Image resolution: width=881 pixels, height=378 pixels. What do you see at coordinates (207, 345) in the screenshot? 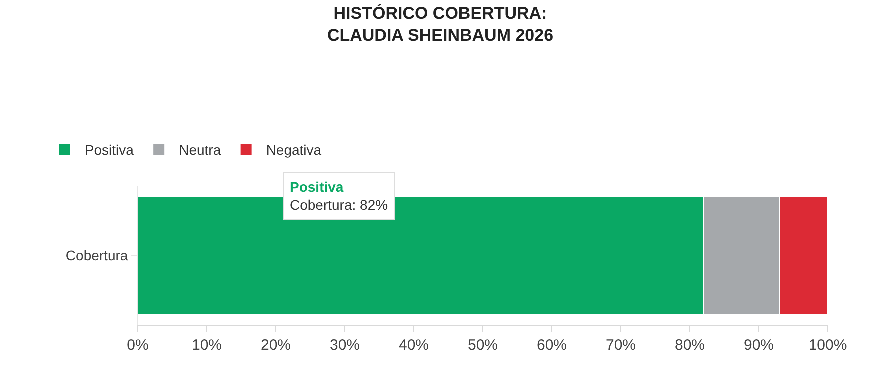
I see `x-tick-label: 10%` at bounding box center [207, 345].